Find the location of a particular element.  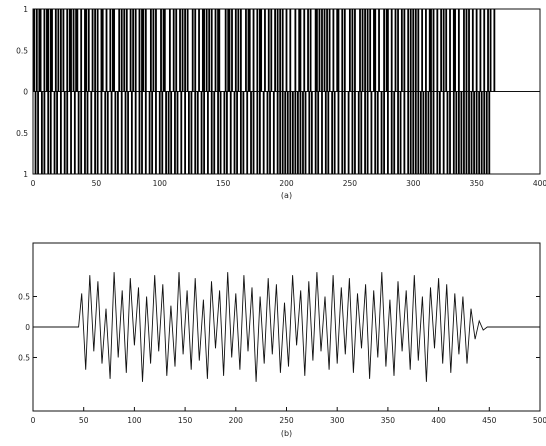

x-tick-label: 450 is located at coordinates (489, 420).